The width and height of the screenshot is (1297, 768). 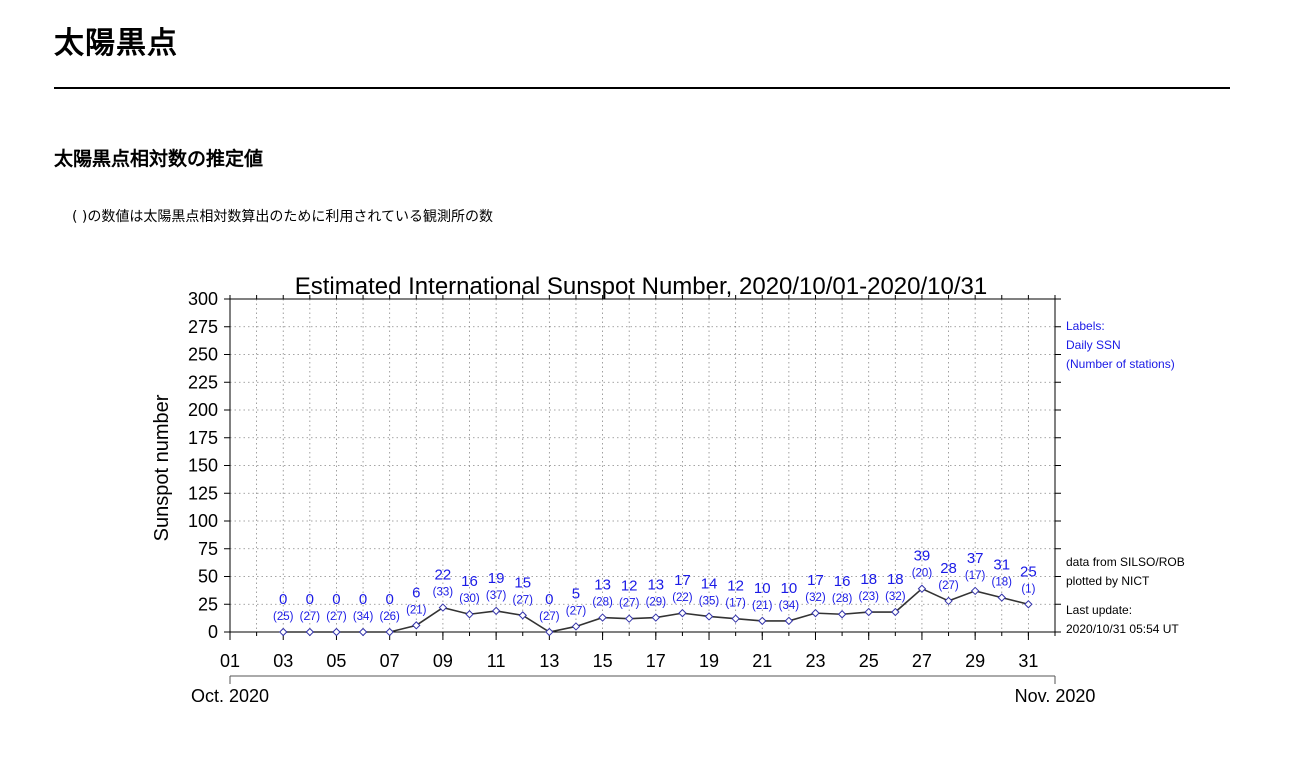 I want to click on y-tick-label: 50, so click(x=208, y=577).